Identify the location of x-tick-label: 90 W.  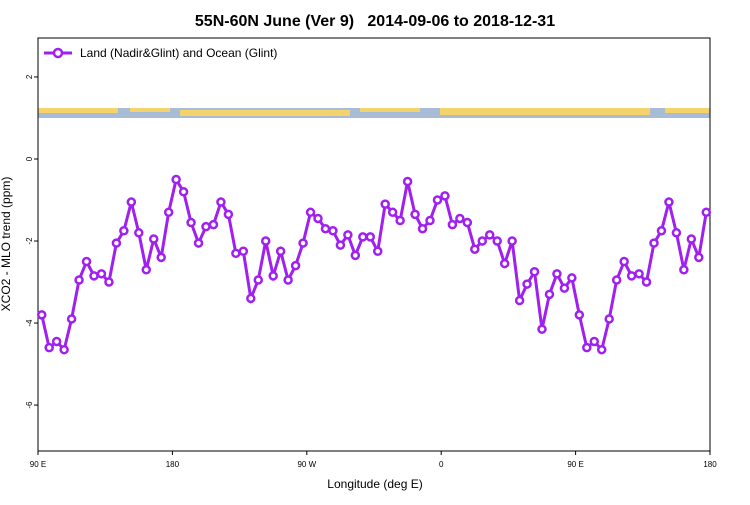
(306, 464).